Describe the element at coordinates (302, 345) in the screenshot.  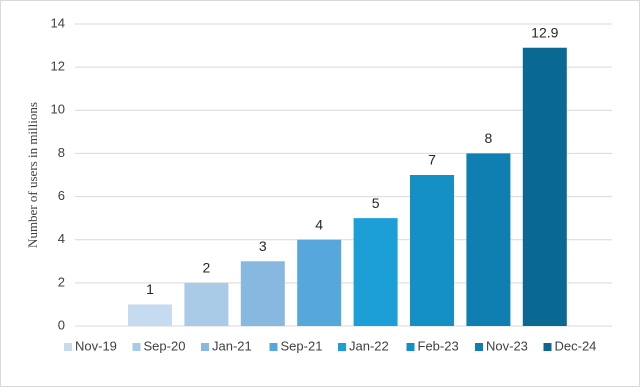
I see `legend-label: Sep-21` at that location.